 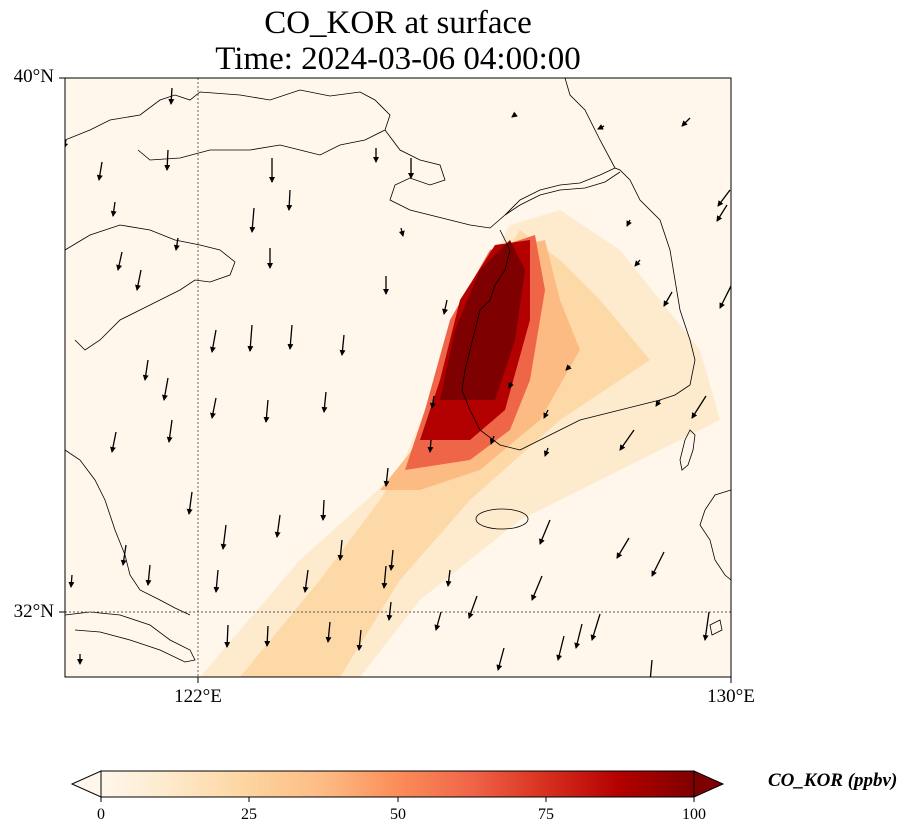 What do you see at coordinates (694, 814) in the screenshot?
I see `cb-tick-label-100: 100` at bounding box center [694, 814].